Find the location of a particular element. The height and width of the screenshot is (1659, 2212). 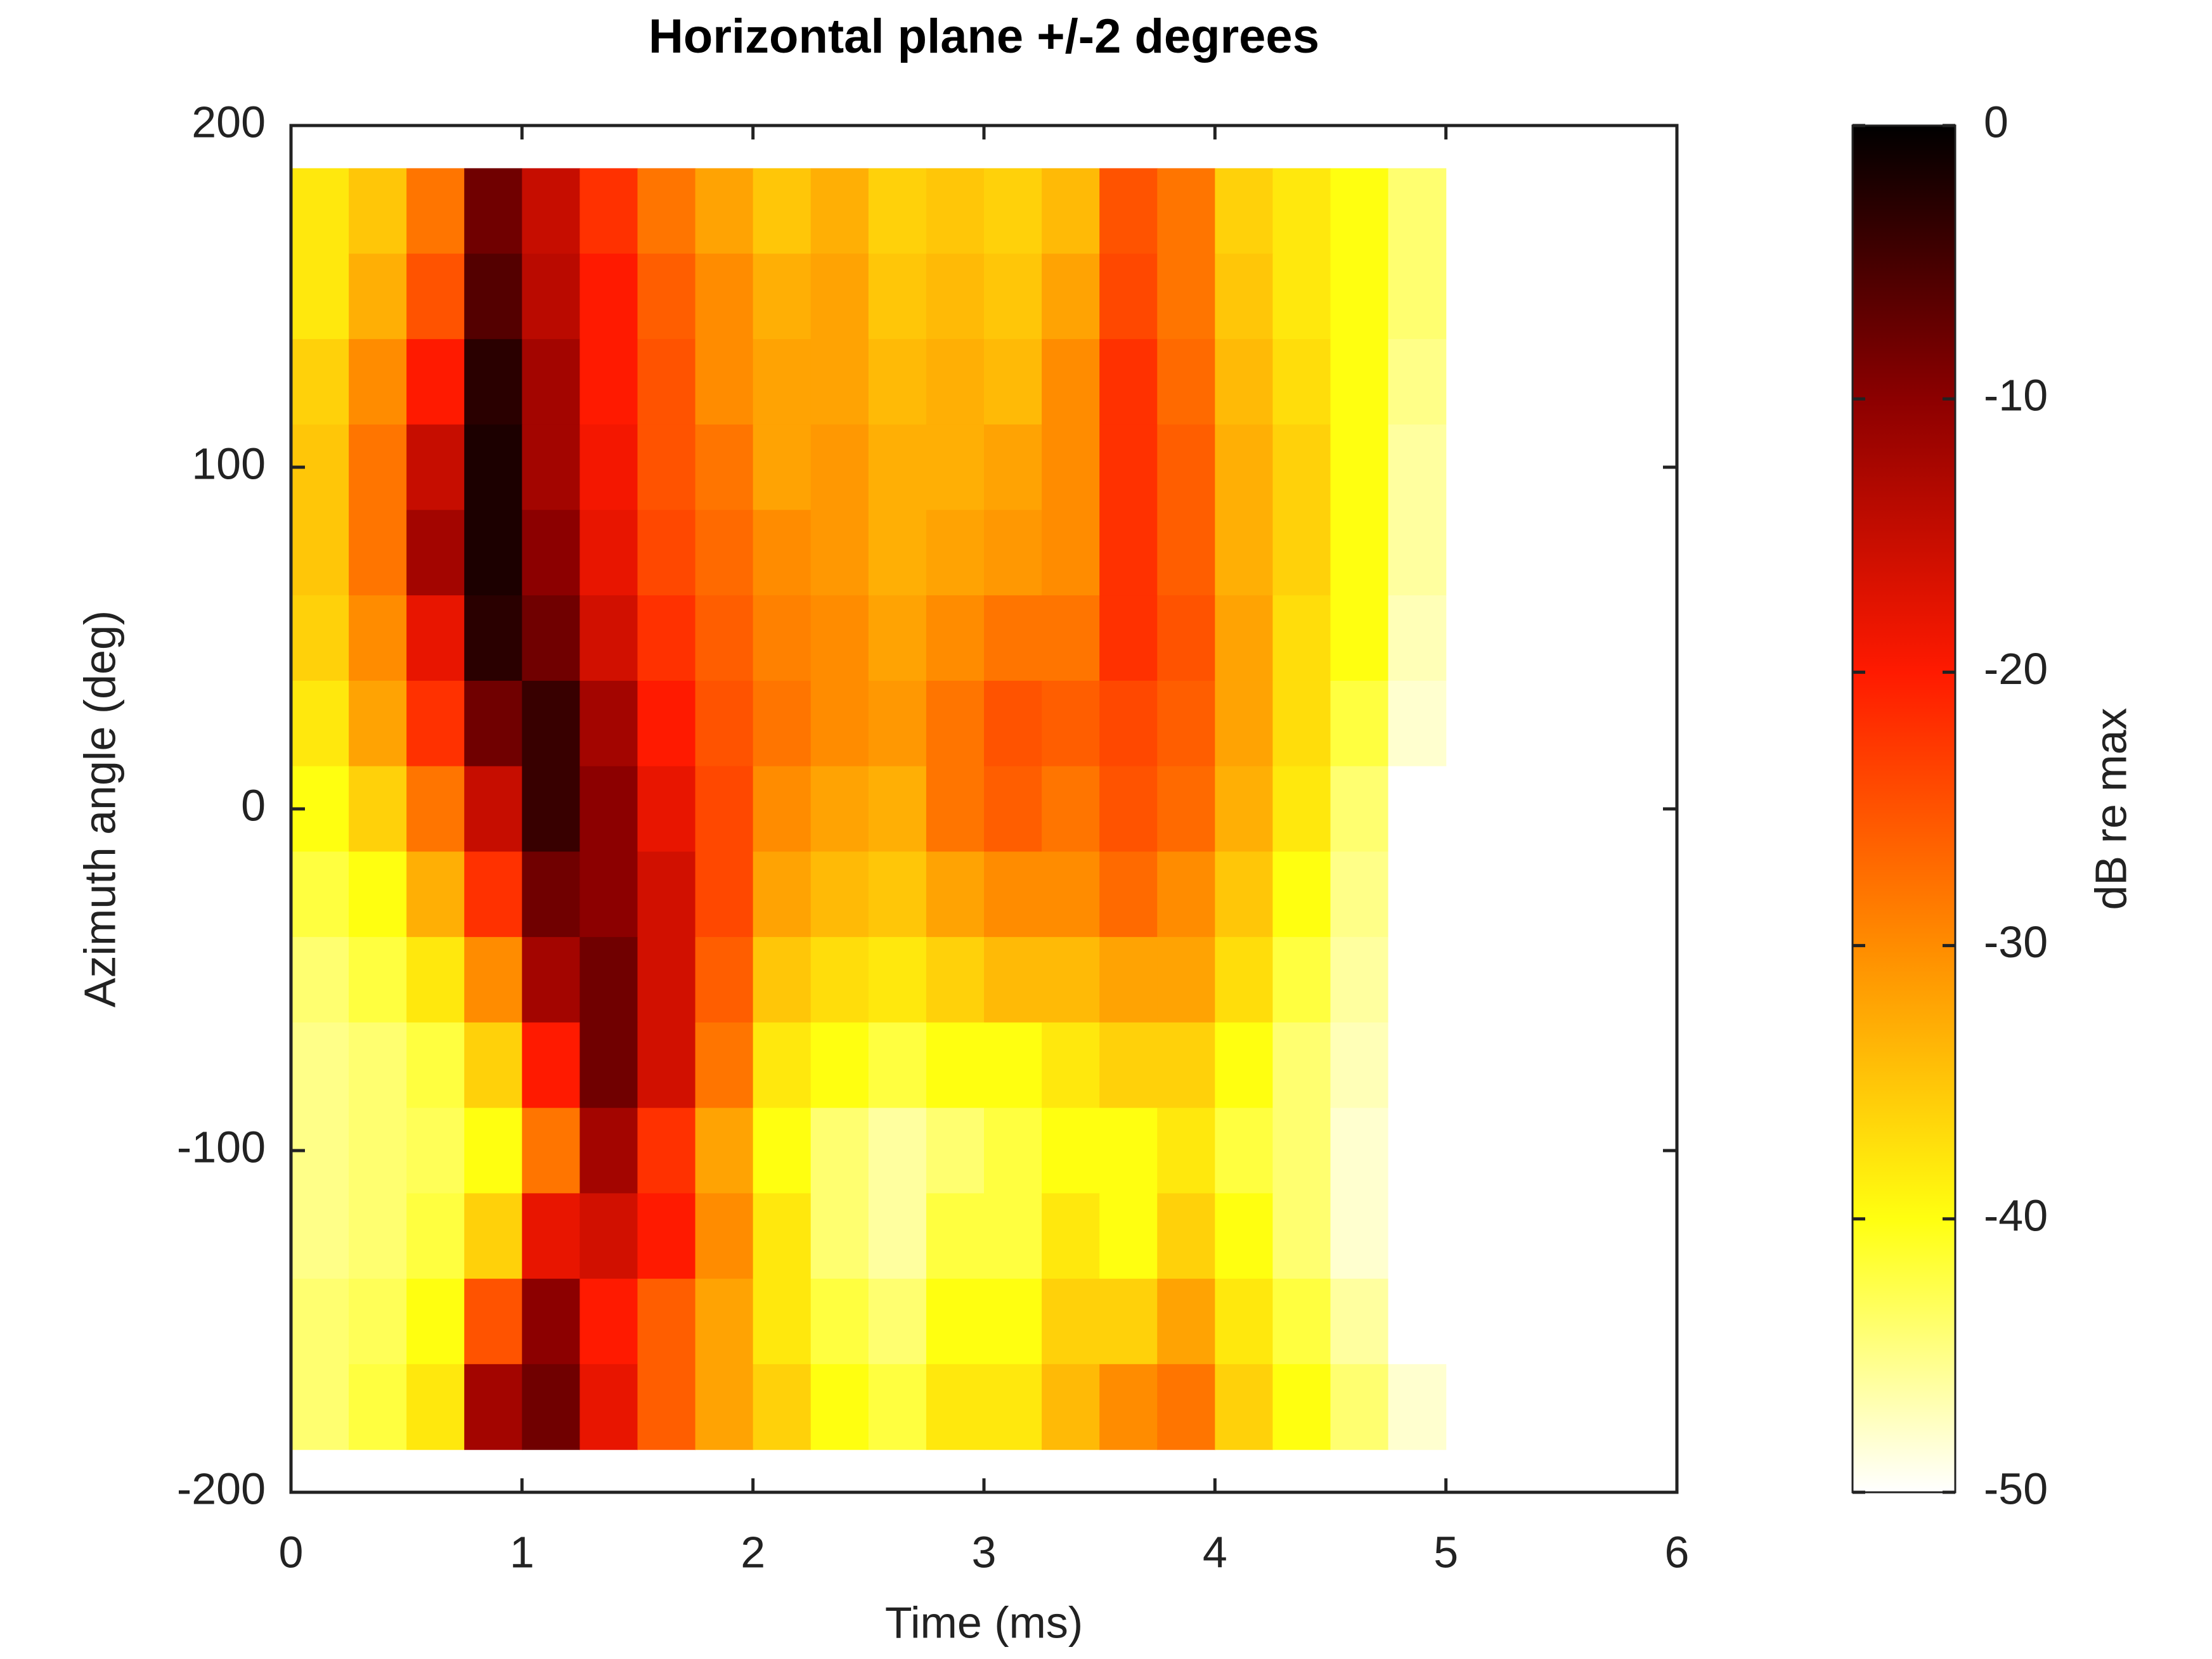

x-tick-label: 0 is located at coordinates (291, 1552).